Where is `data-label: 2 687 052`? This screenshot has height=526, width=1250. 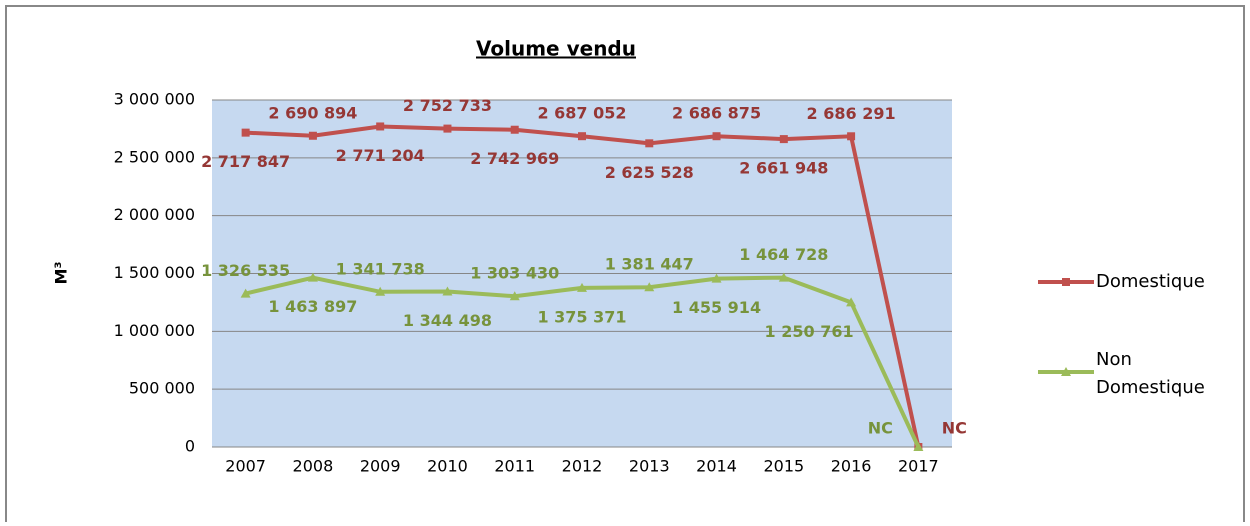 data-label: 2 687 052 is located at coordinates (581, 113).